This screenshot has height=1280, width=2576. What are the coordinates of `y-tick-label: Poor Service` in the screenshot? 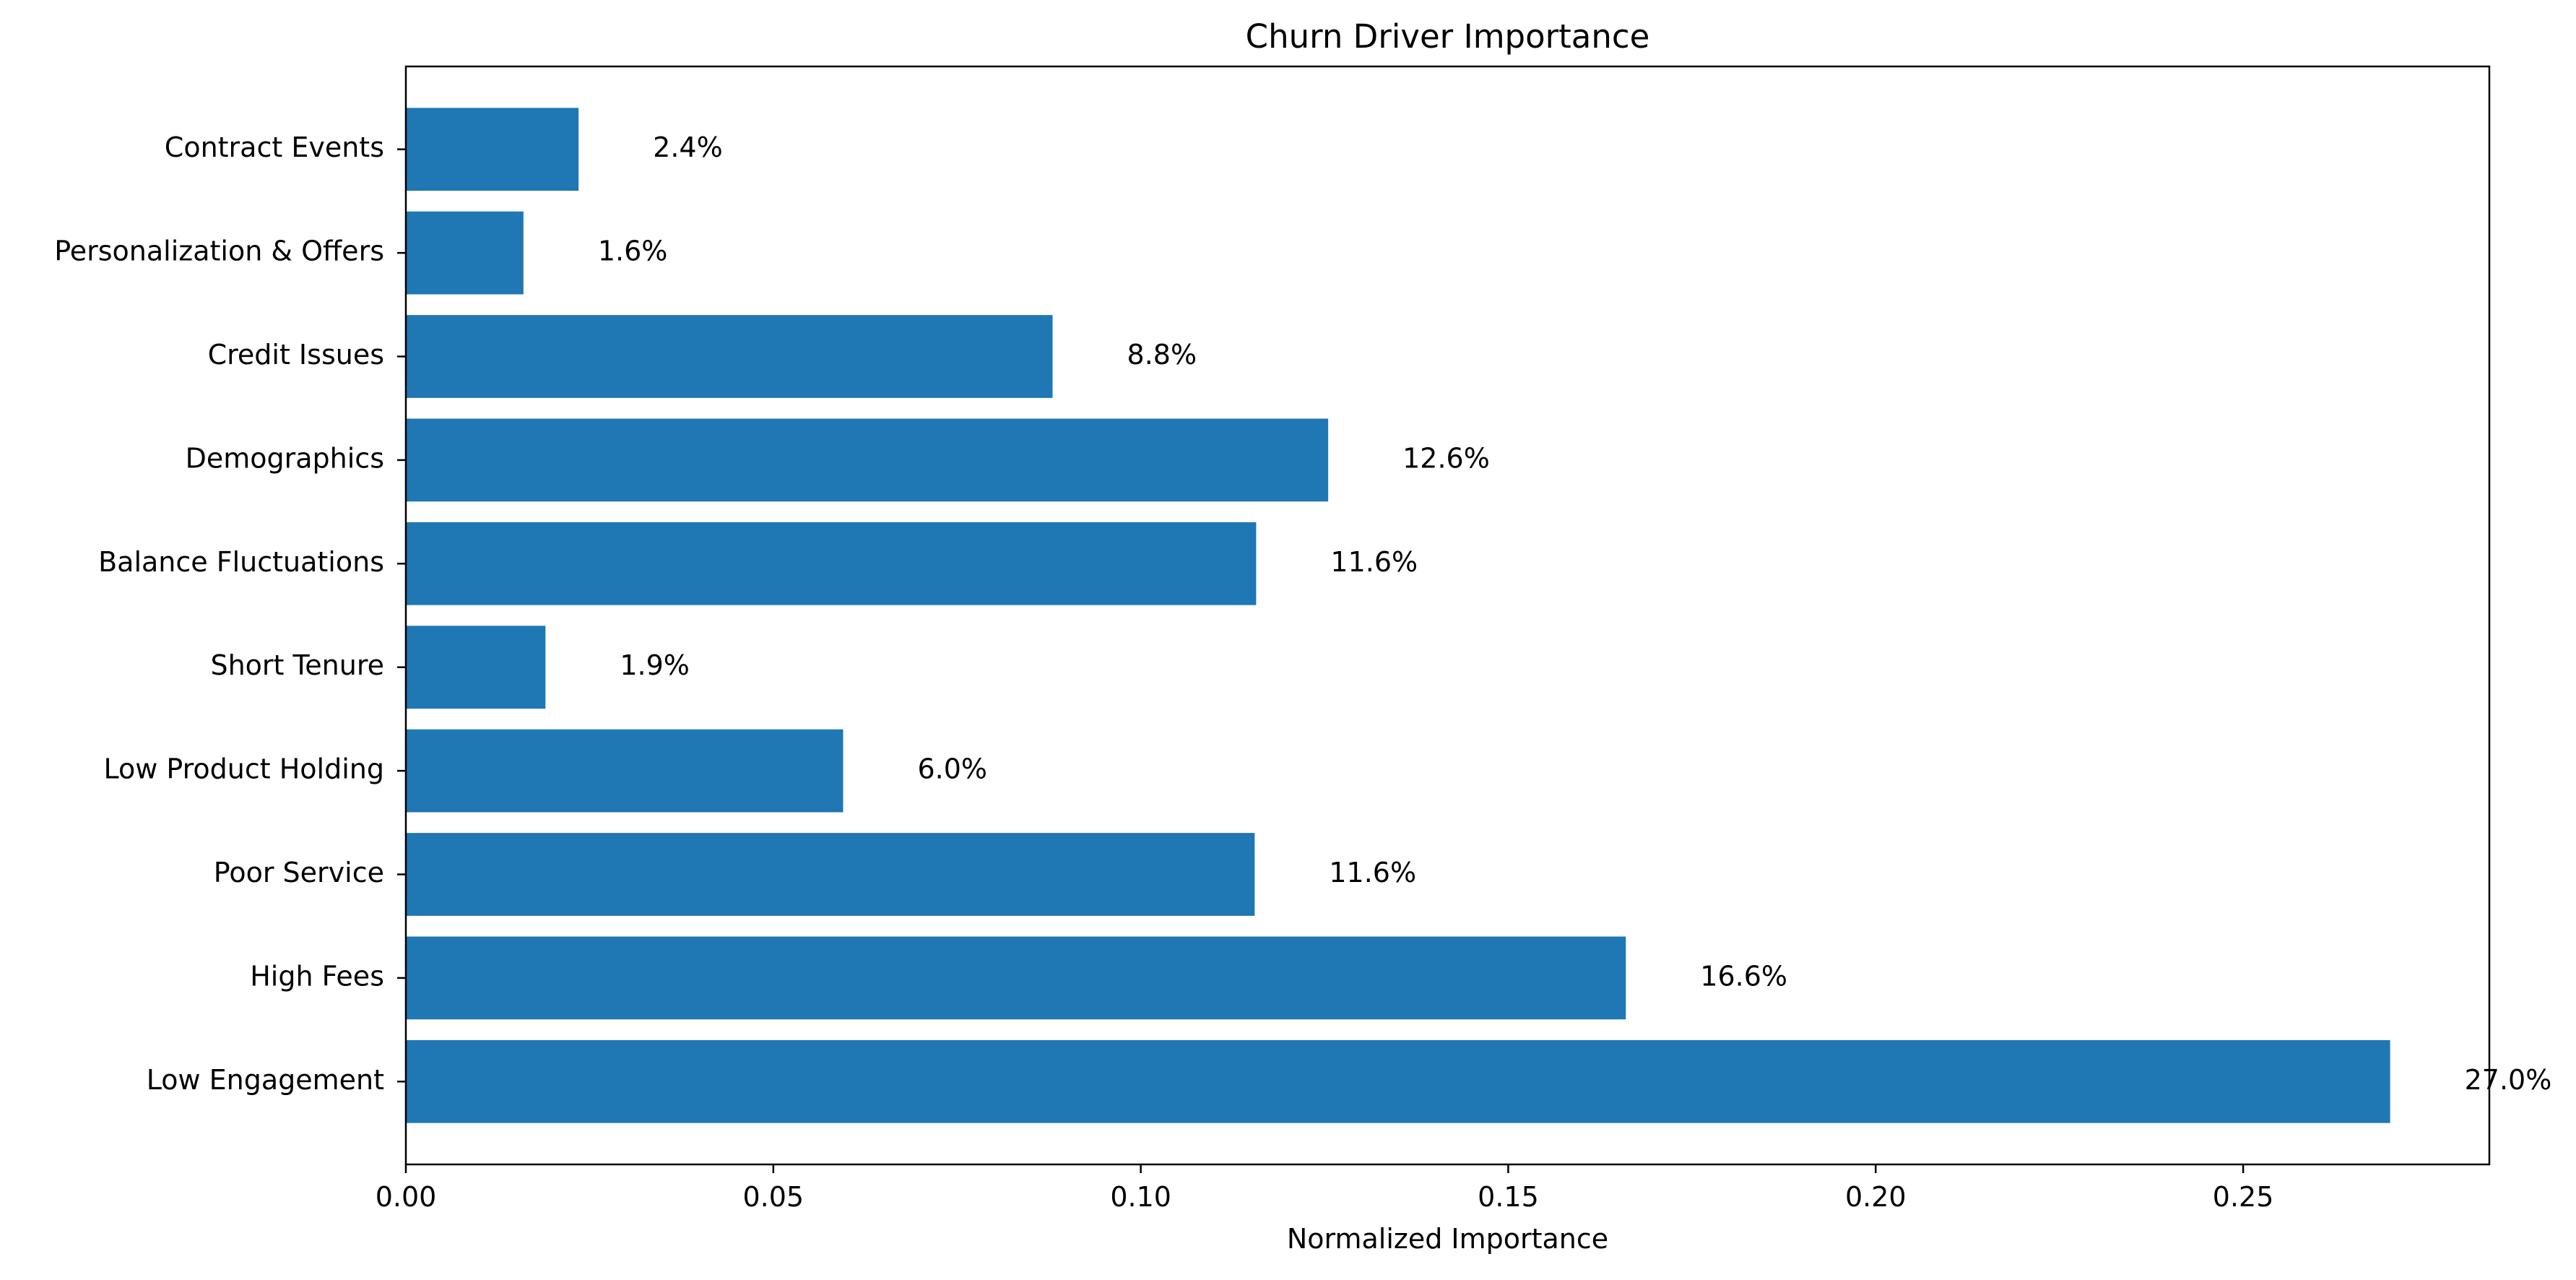 It's located at (299, 872).